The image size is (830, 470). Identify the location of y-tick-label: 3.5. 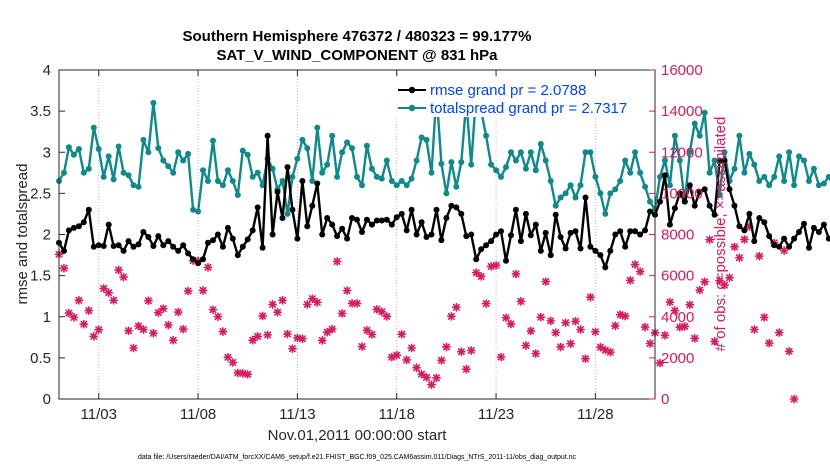
(40, 111).